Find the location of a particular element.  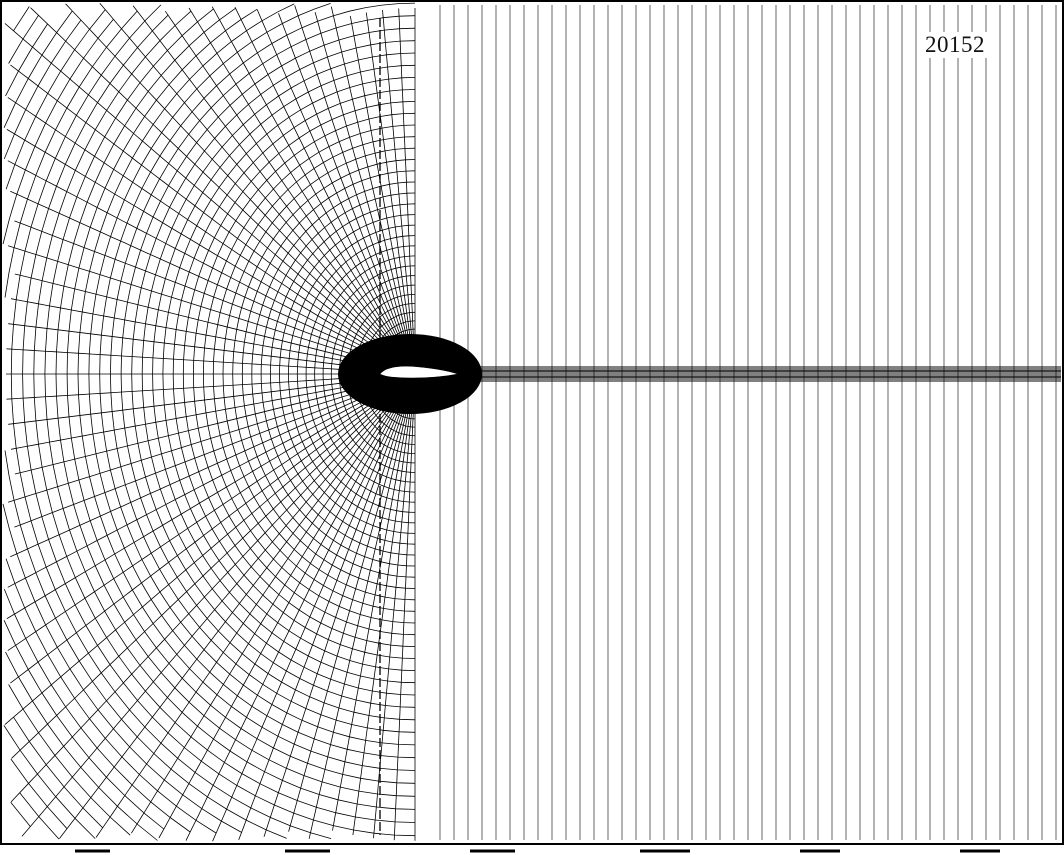

wake-region is located at coordinates (758, 374).